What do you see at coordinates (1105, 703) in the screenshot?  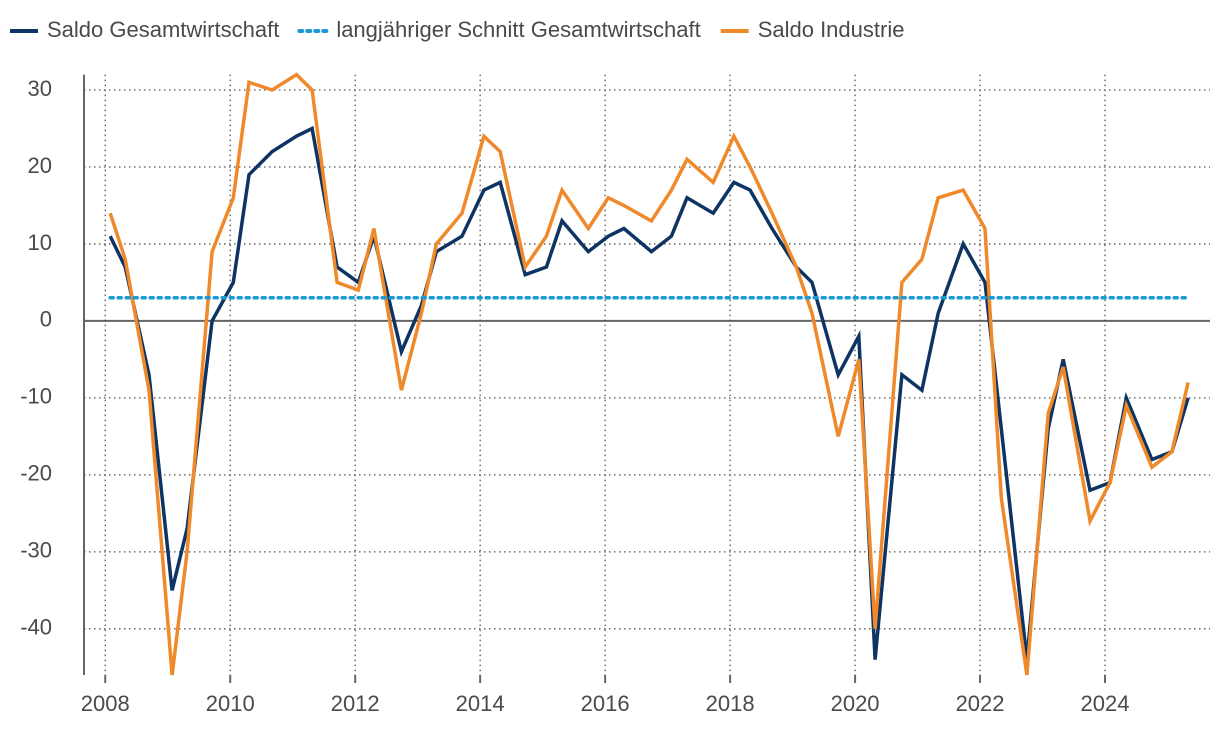 I see `x-tick-label: 2024` at bounding box center [1105, 703].